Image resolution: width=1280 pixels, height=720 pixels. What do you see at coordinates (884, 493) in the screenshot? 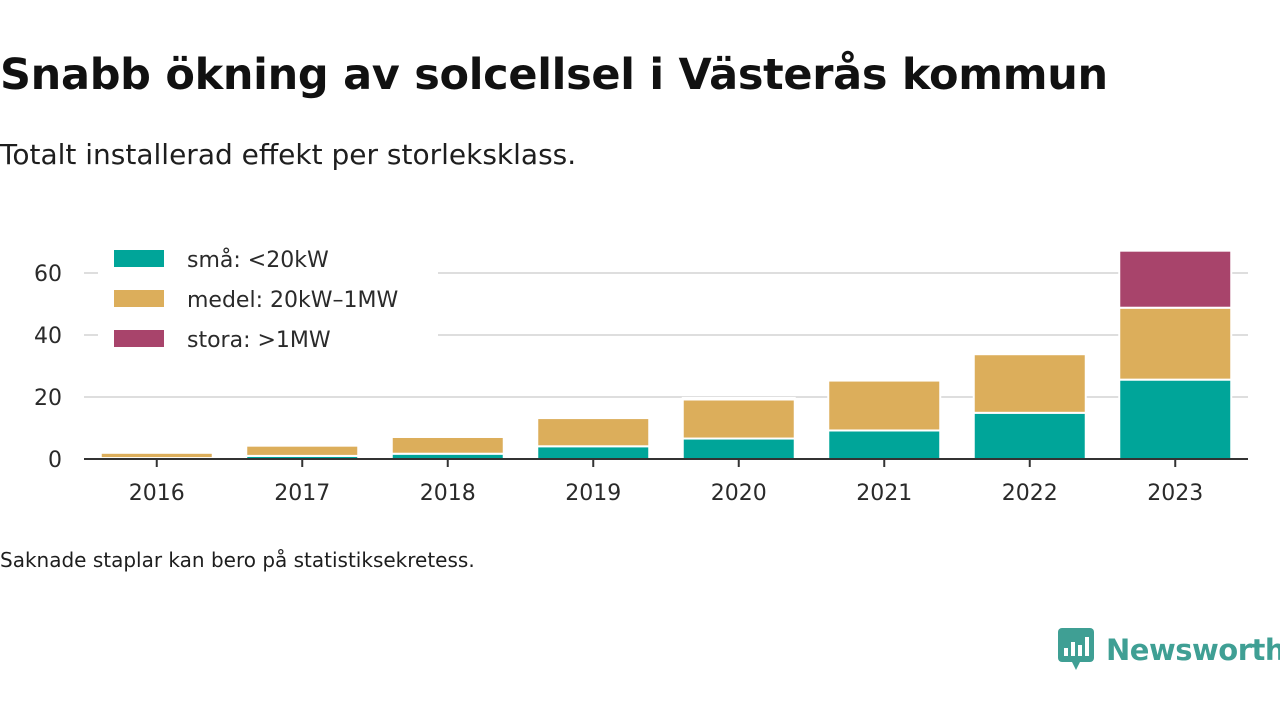
I see `x-tick-label: 2021` at bounding box center [884, 493].